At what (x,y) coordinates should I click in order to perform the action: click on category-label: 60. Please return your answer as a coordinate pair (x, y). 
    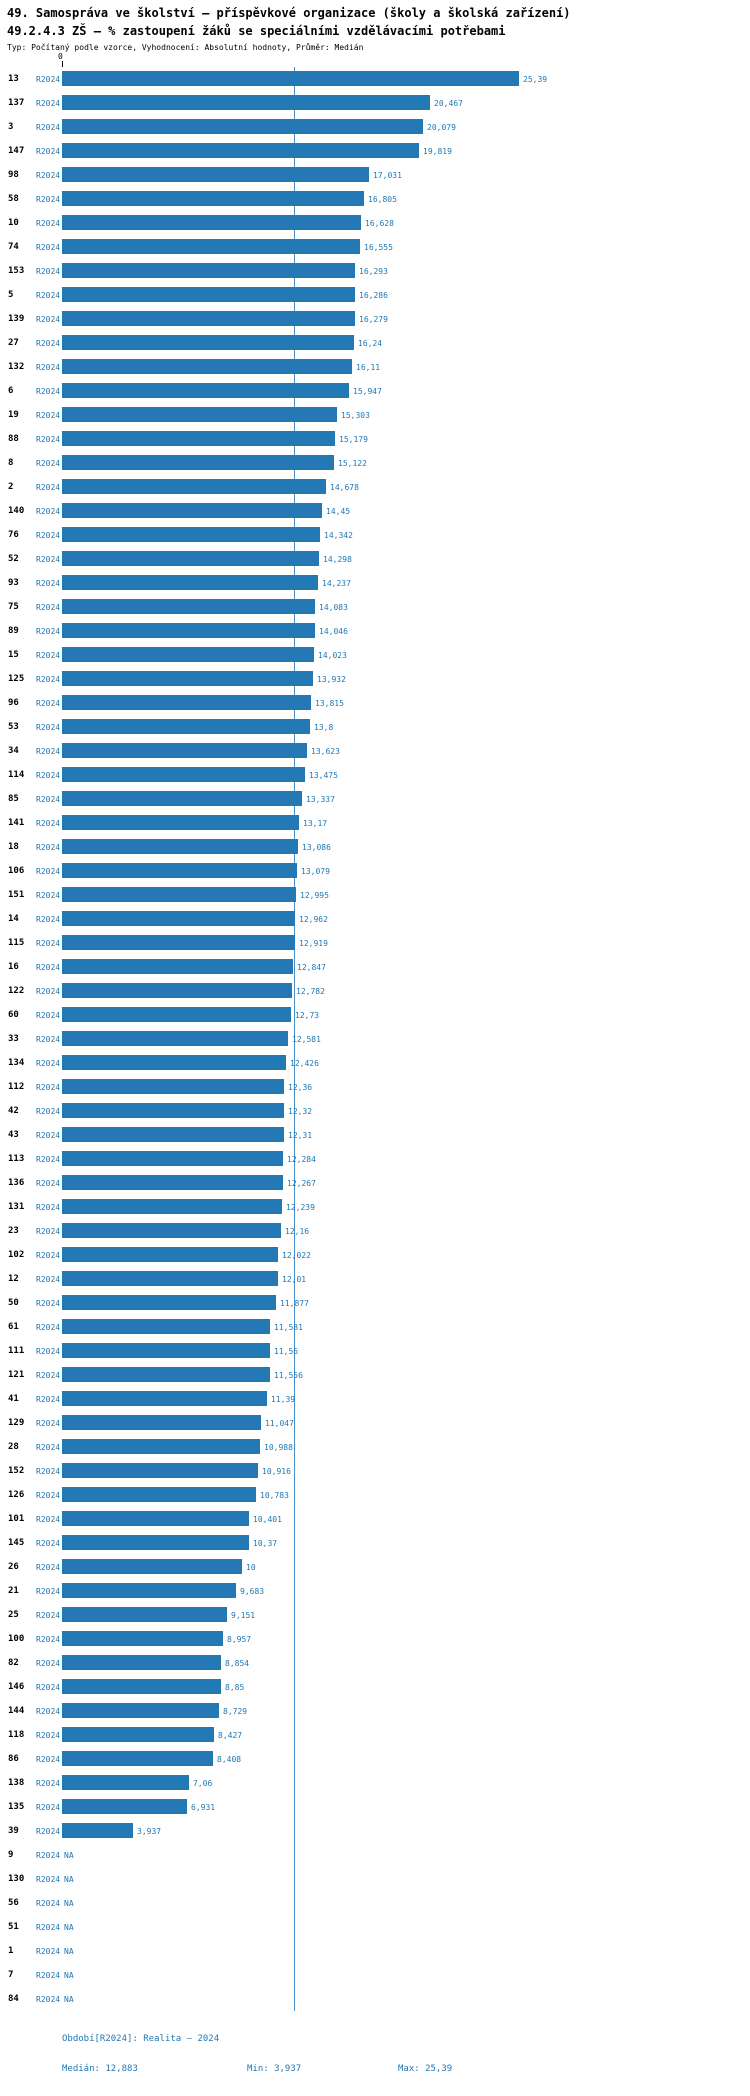
    Looking at the image, I should click on (13, 1015).